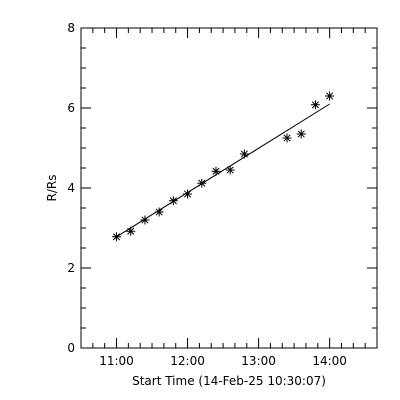 Image resolution: width=400 pixels, height=400 pixels. What do you see at coordinates (71, 348) in the screenshot?
I see `y-tick-label: 0` at bounding box center [71, 348].